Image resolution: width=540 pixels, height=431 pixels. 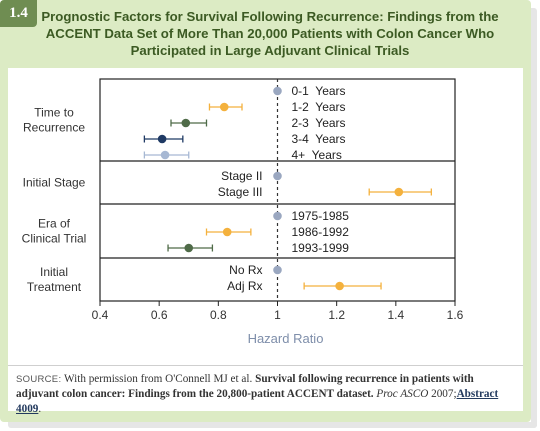 I want to click on category-label: 1993-1999, so click(x=321, y=248).